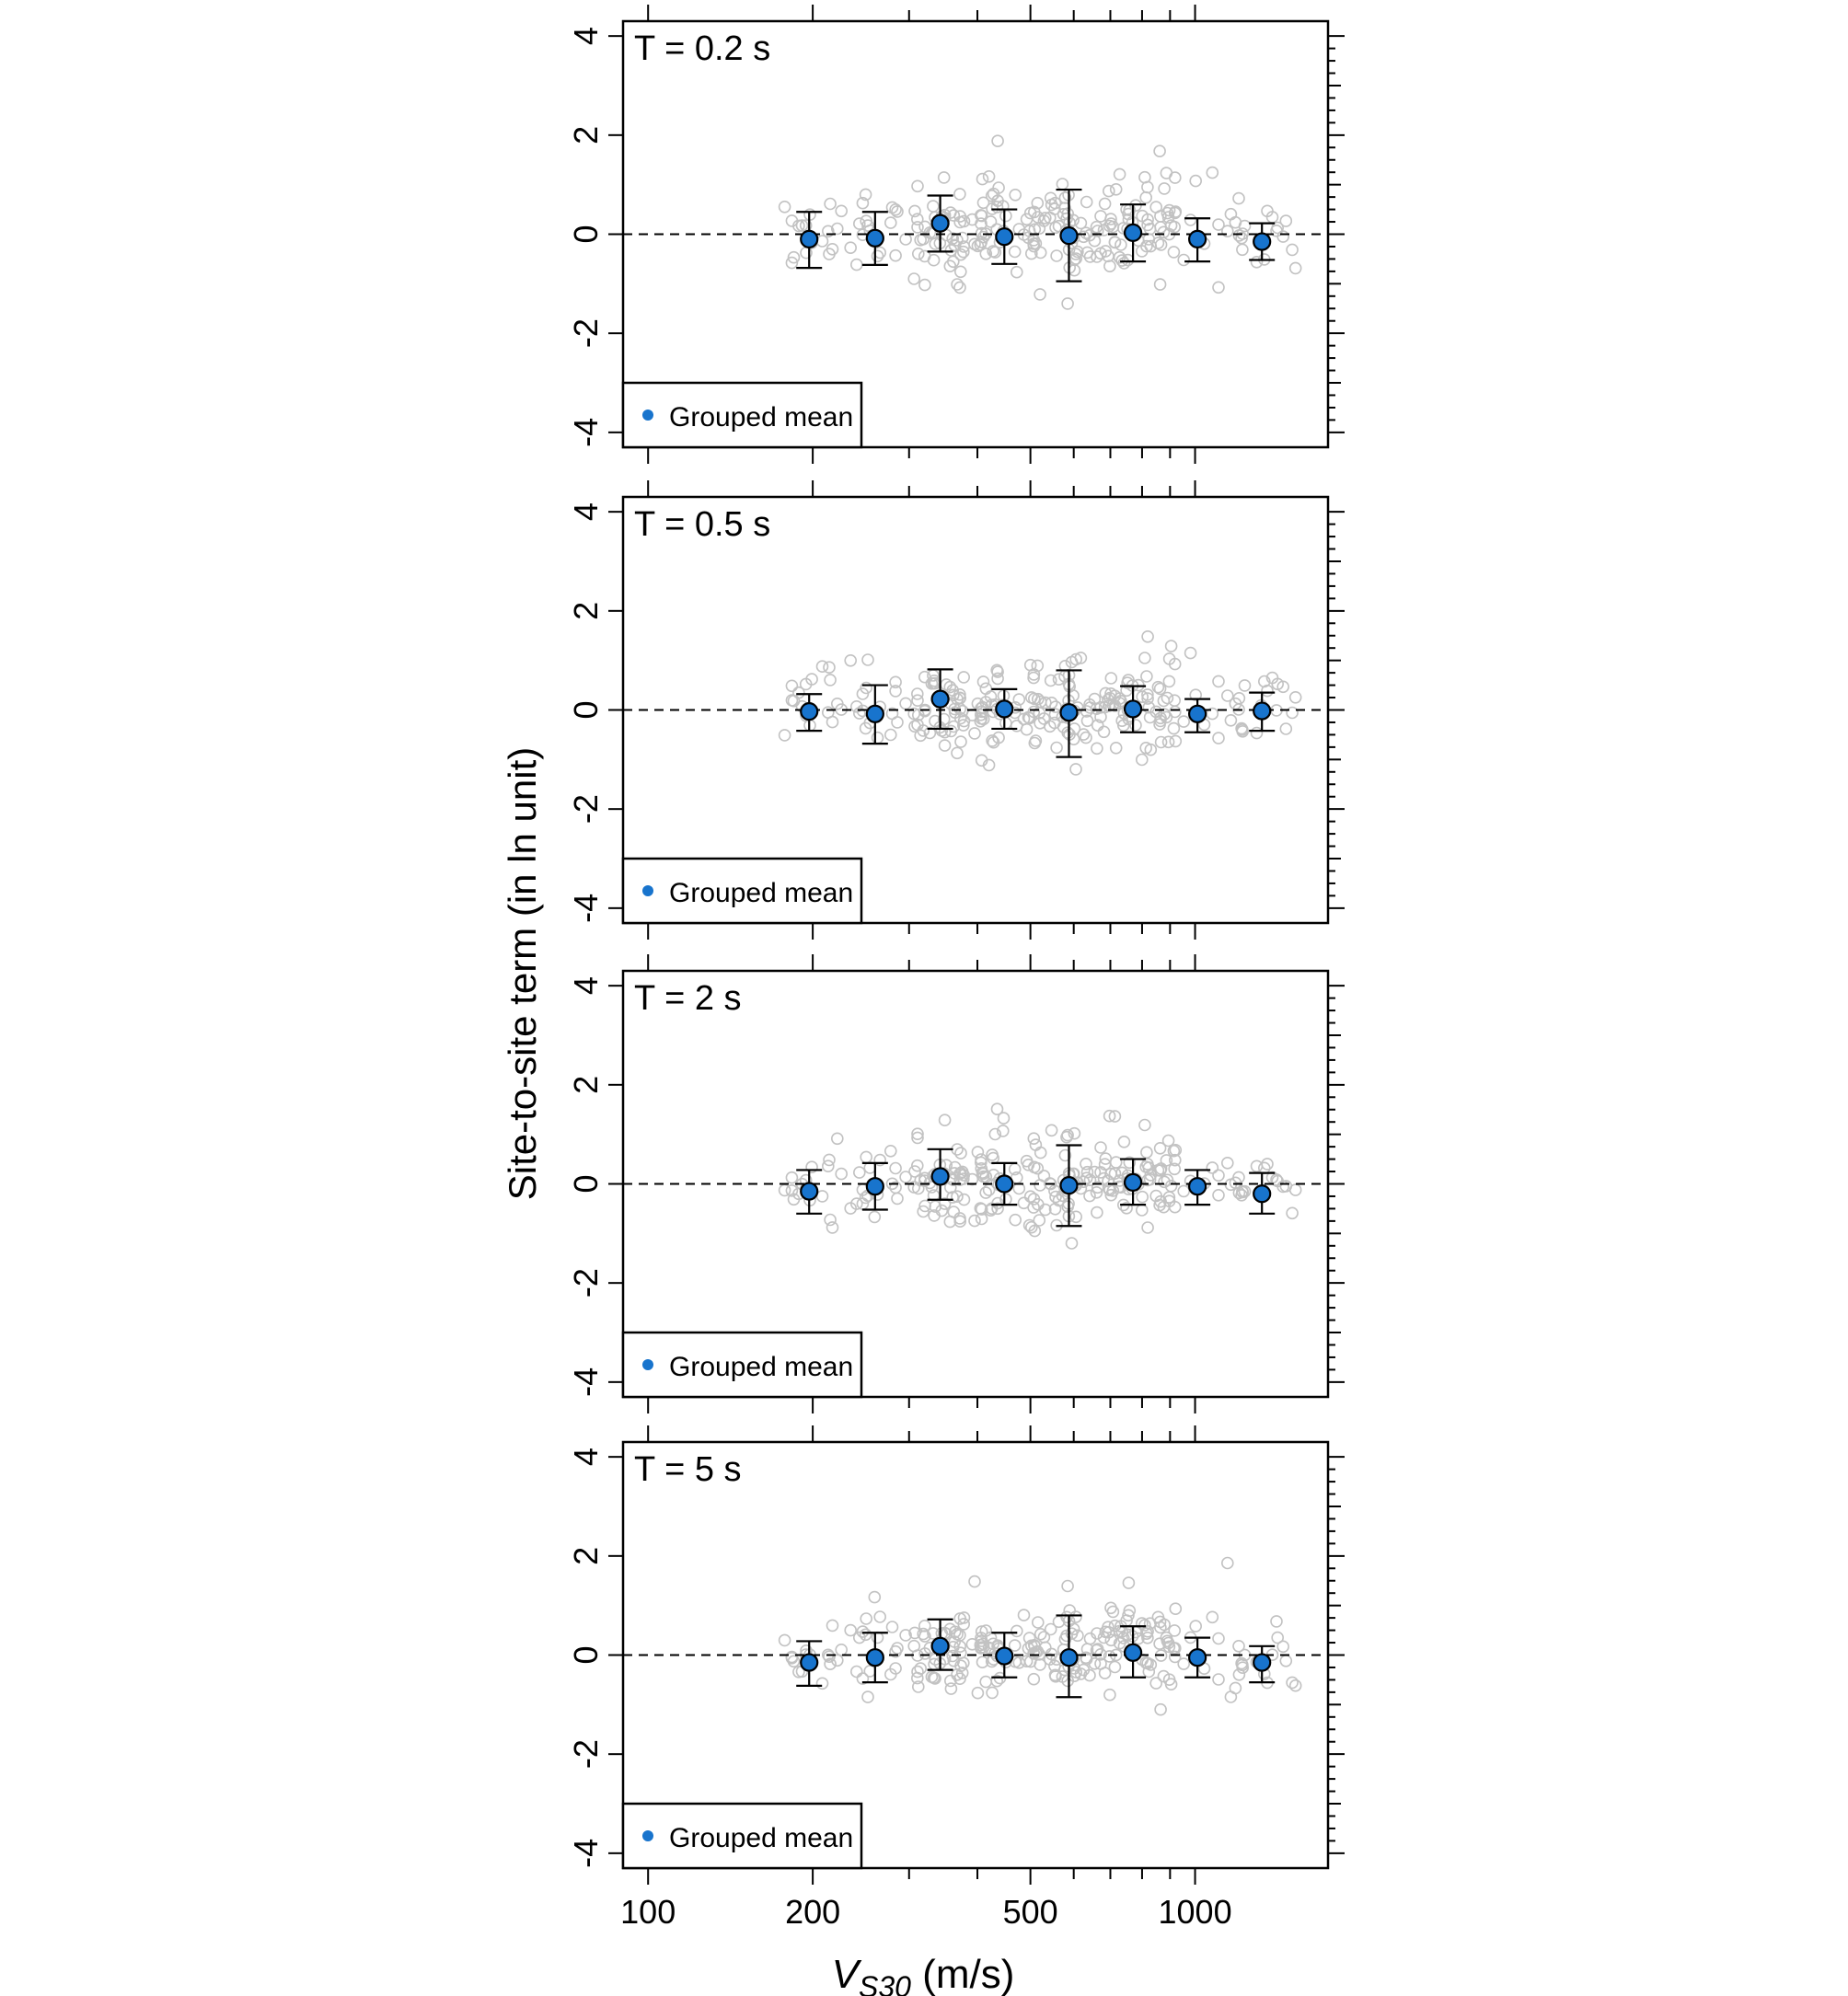 The height and width of the screenshot is (1996, 1848). What do you see at coordinates (812, 1912) in the screenshot?
I see `x-tick-label: 200` at bounding box center [812, 1912].